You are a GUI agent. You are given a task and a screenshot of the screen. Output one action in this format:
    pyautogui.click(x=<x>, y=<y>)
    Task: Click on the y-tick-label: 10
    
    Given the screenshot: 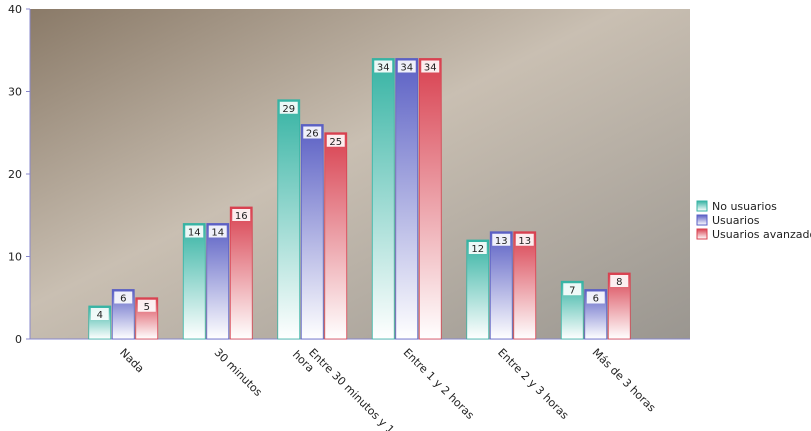 What is the action you would take?
    pyautogui.click(x=15, y=257)
    